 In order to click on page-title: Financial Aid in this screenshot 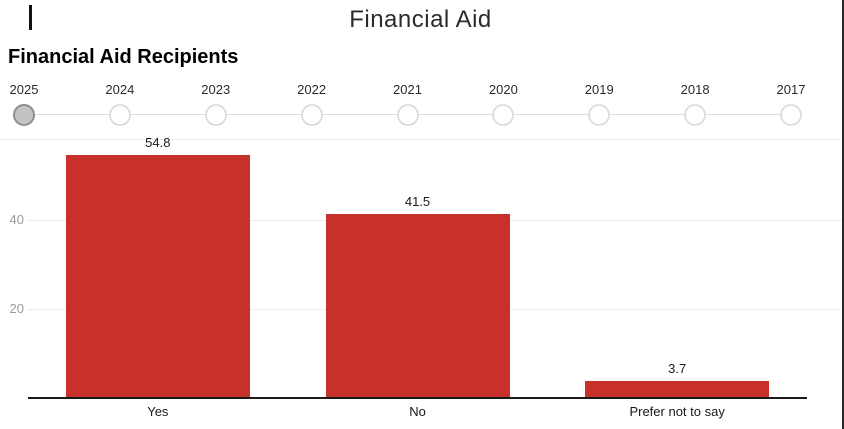, I will do `click(420, 19)`.